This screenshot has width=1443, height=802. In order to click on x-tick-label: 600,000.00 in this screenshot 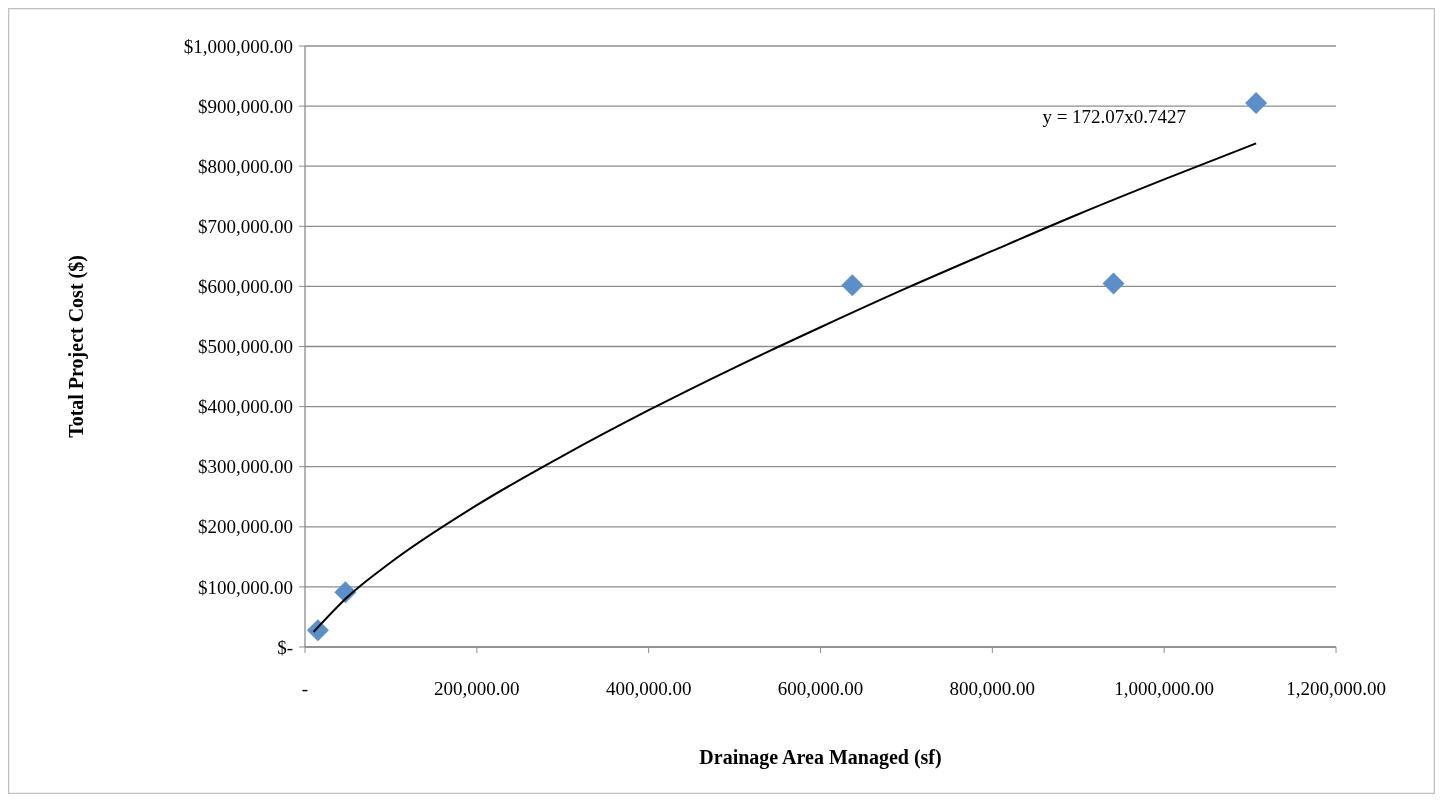, I will do `click(820, 688)`.